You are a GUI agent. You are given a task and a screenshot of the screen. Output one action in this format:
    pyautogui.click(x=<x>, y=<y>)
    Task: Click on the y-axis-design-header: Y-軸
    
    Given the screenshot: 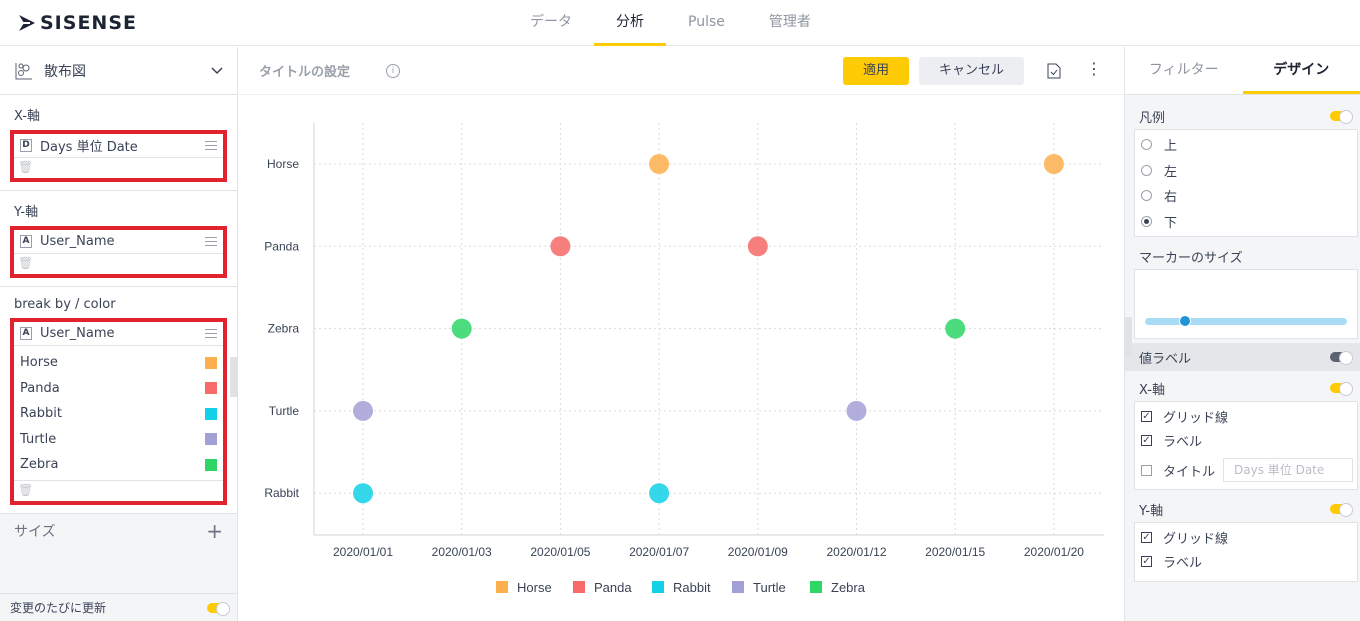 What is the action you would take?
    pyautogui.click(x=1242, y=509)
    